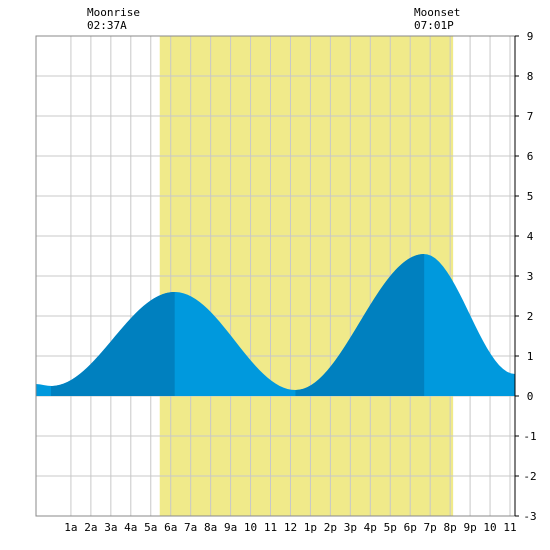 Image resolution: width=550 pixels, height=550 pixels. I want to click on y-tick-label: -1, so click(529, 436).